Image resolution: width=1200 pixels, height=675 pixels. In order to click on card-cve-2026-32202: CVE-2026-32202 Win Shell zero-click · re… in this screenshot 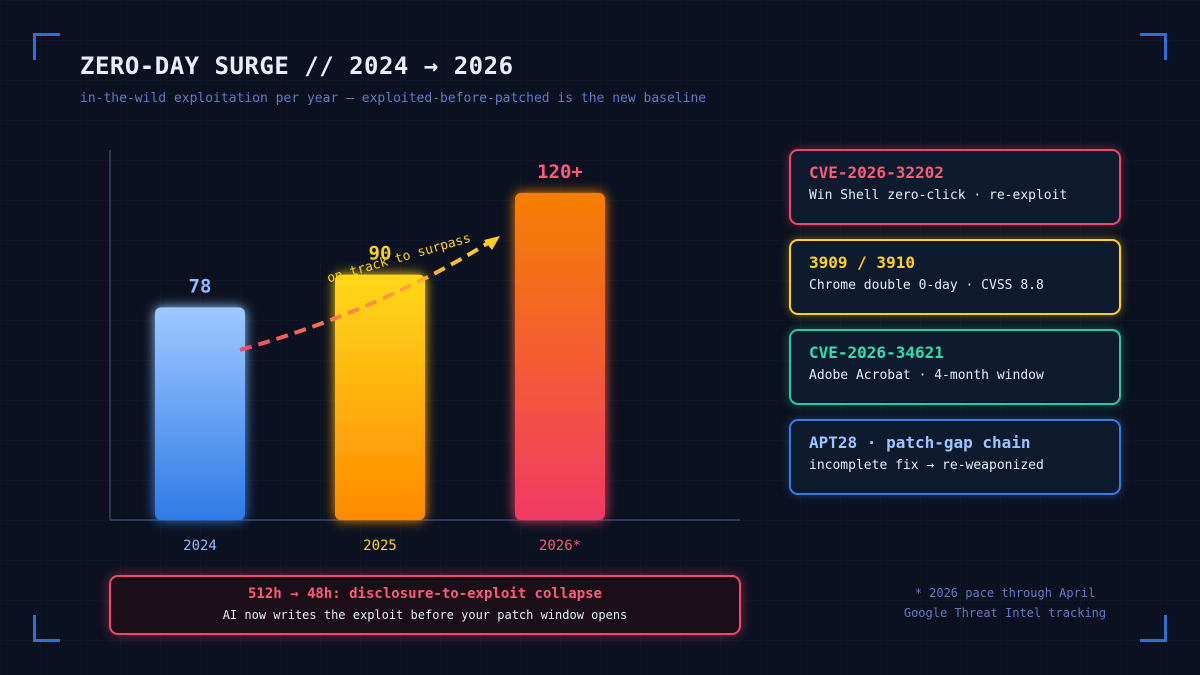, I will do `click(955, 187)`.